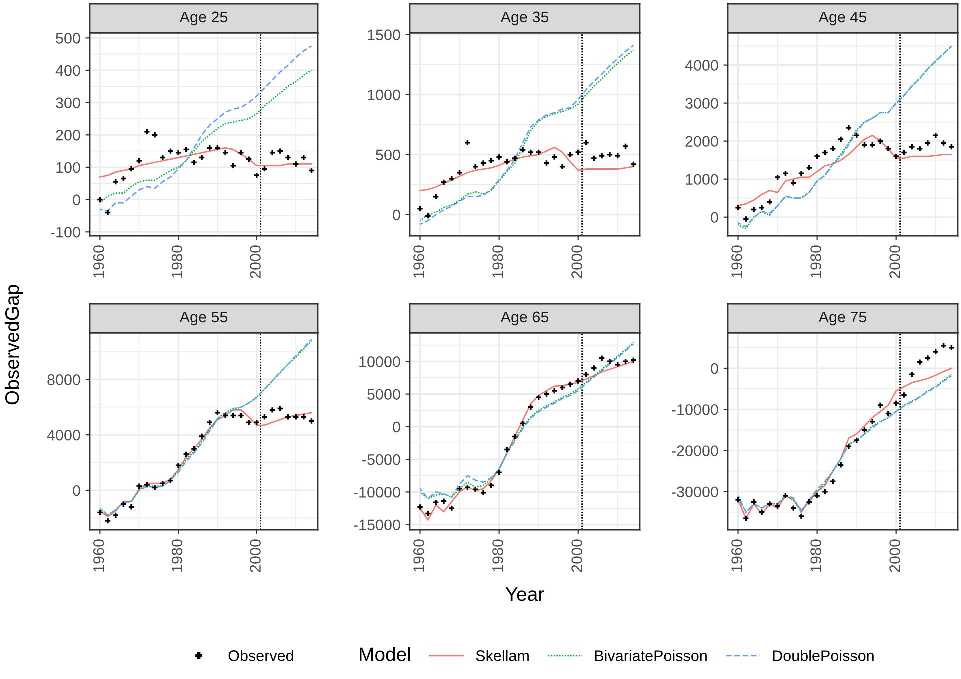  I want to click on y-tick-label: 1000, so click(702, 180).